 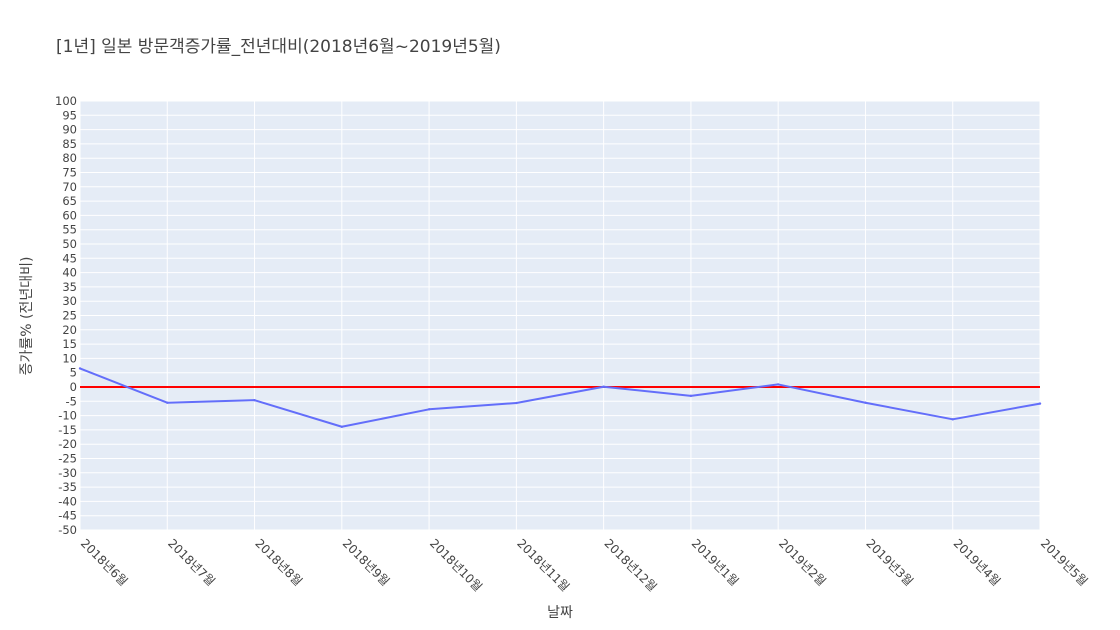 What do you see at coordinates (69, 244) in the screenshot?
I see `y-tick-label: 50` at bounding box center [69, 244].